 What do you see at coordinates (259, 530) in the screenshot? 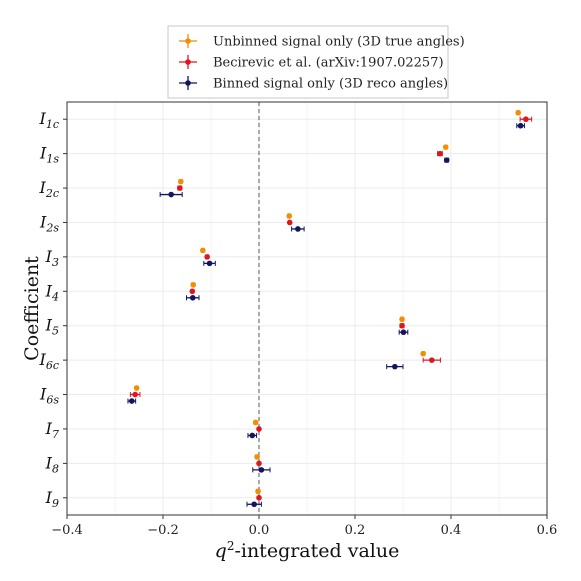
I see `x-tick-label: 0.0` at bounding box center [259, 530].